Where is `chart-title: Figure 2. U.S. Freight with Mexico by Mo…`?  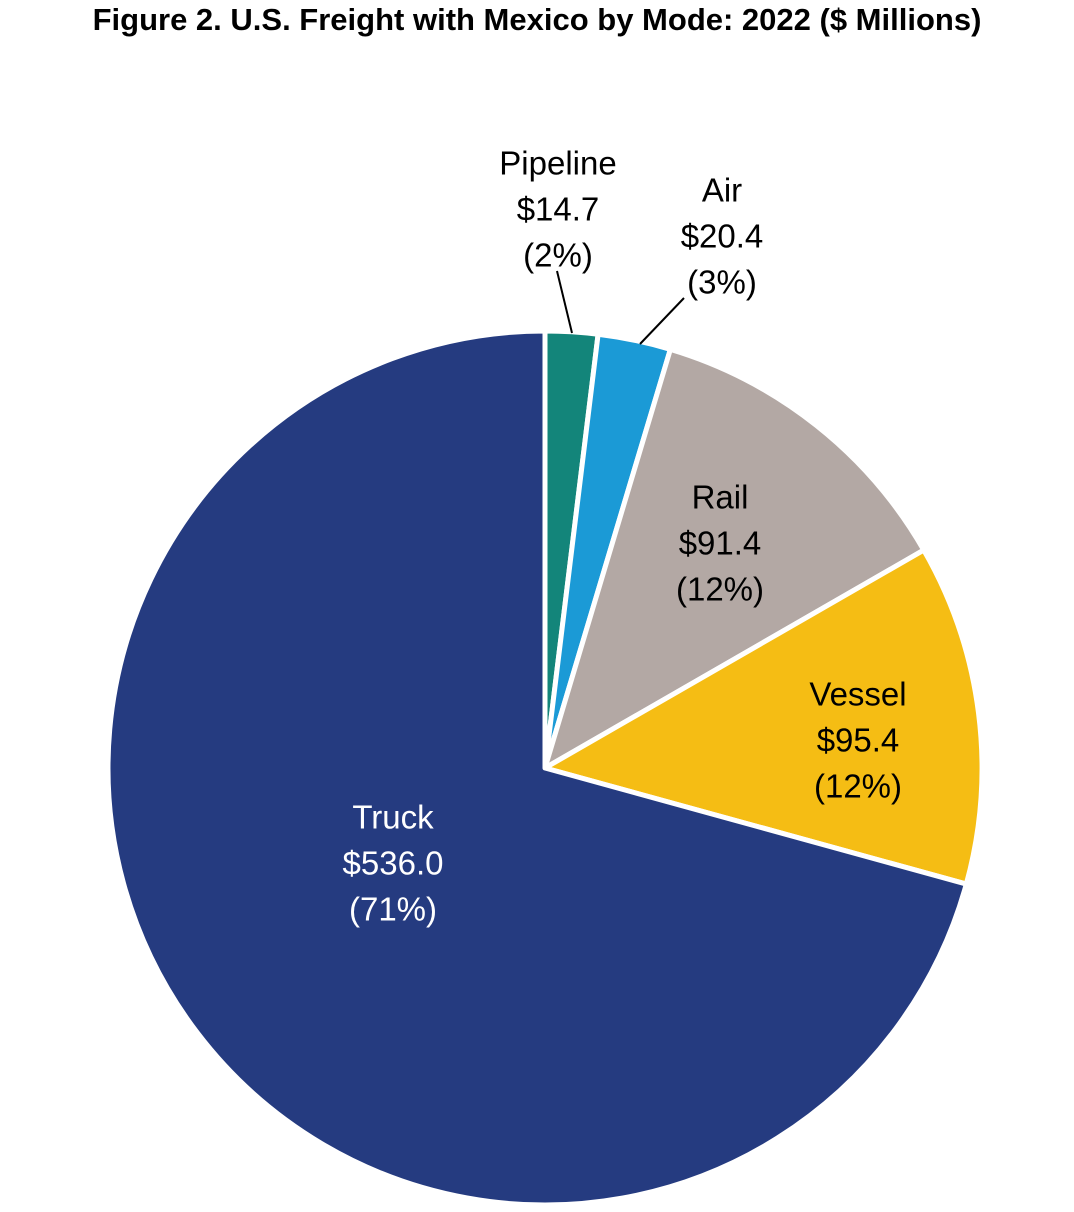 chart-title: Figure 2. U.S. Freight with Mexico by Mo… is located at coordinates (537, 19).